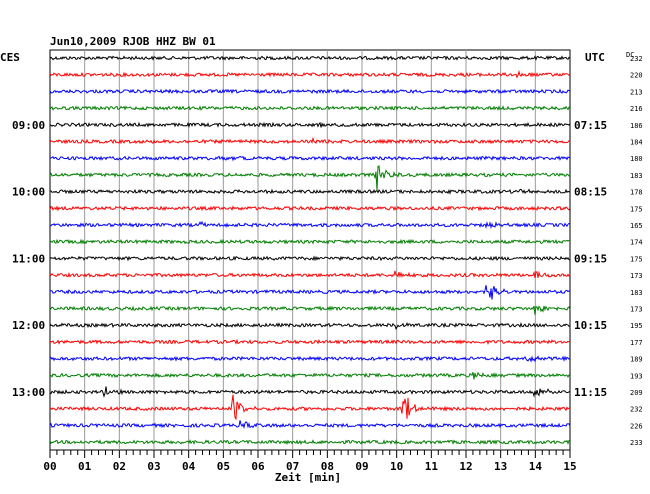 The width and height of the screenshot is (650, 494). Describe the element at coordinates (327, 466) in the screenshot. I see `x-tick-label: 08` at that location.